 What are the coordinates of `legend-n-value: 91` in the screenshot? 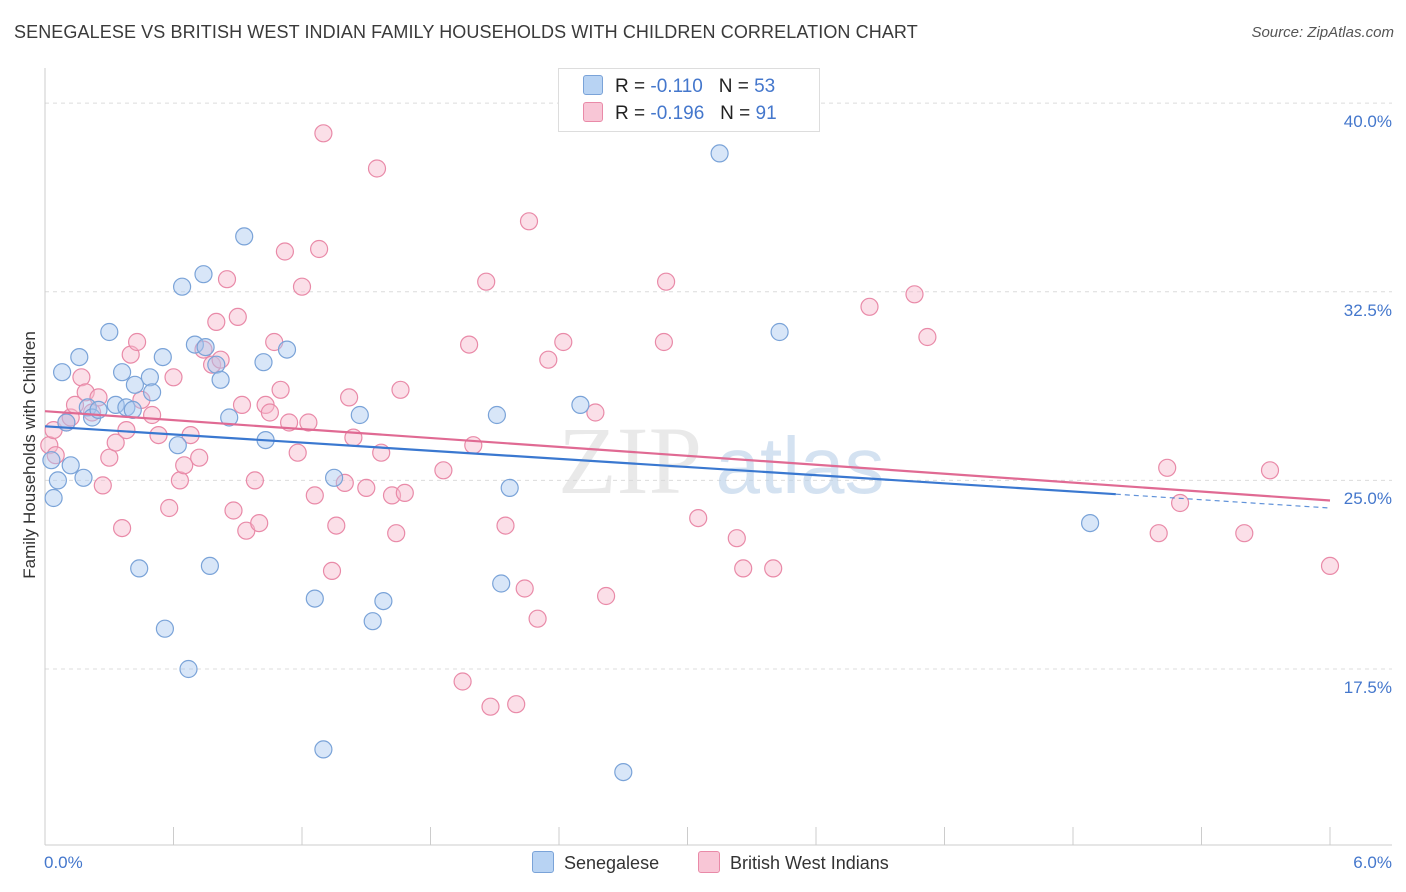 It's located at (766, 113).